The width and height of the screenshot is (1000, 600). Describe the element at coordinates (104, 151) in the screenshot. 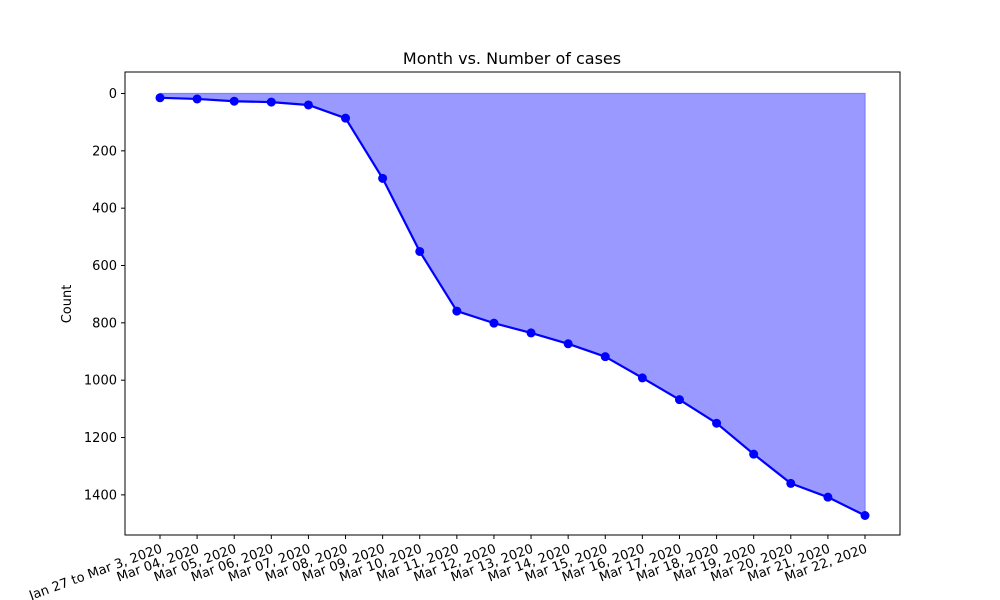

I see `y-tick-label: 200` at that location.